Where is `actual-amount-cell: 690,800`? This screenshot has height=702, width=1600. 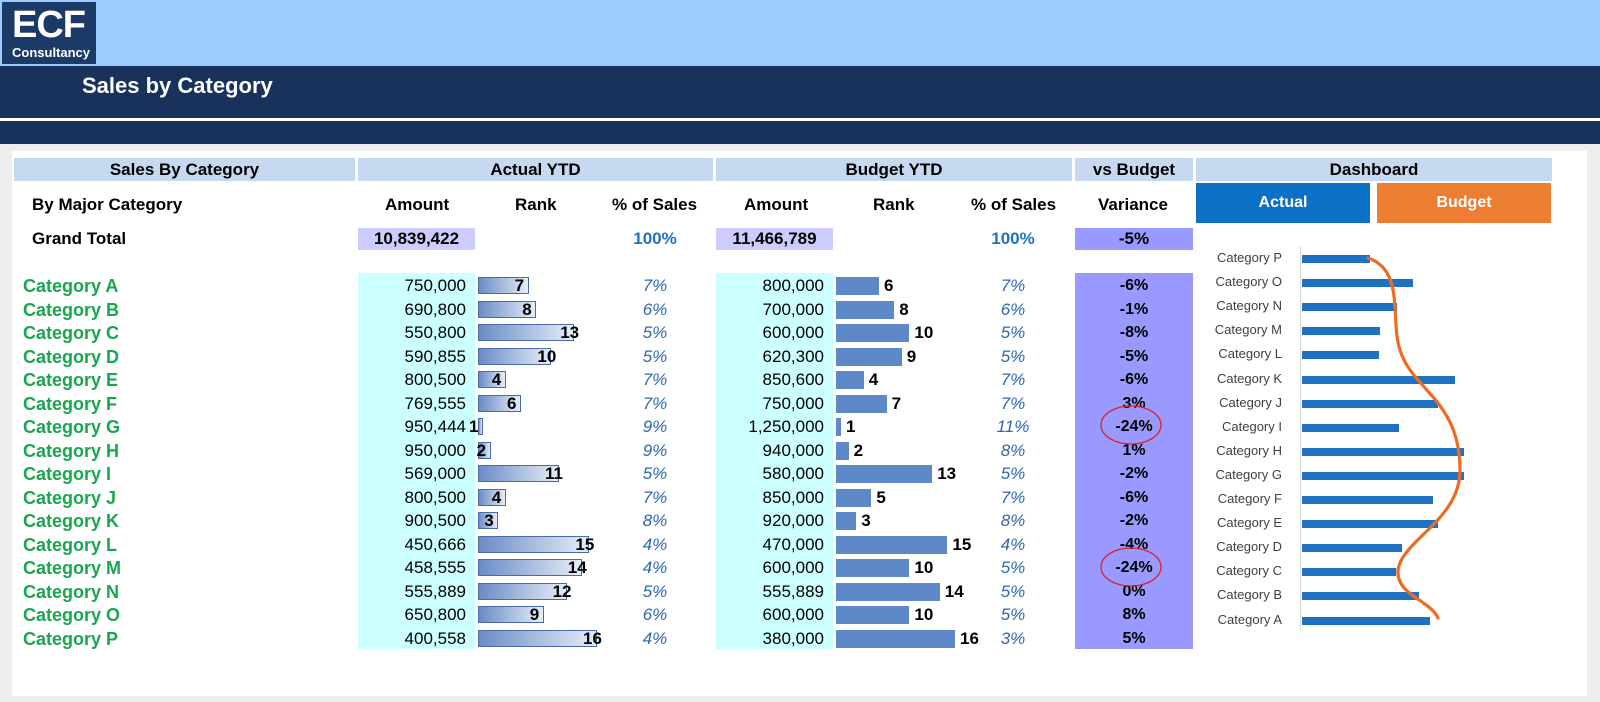 actual-amount-cell: 690,800 is located at coordinates (435, 309).